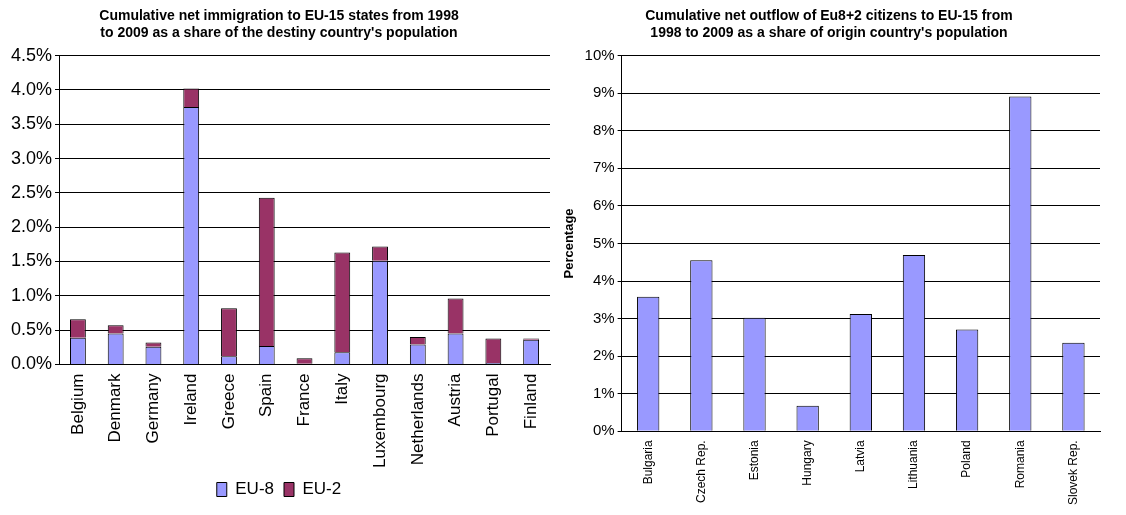 Image resolution: width=1126 pixels, height=515 pixels. I want to click on x-tick-label: Denmark, so click(115, 408).